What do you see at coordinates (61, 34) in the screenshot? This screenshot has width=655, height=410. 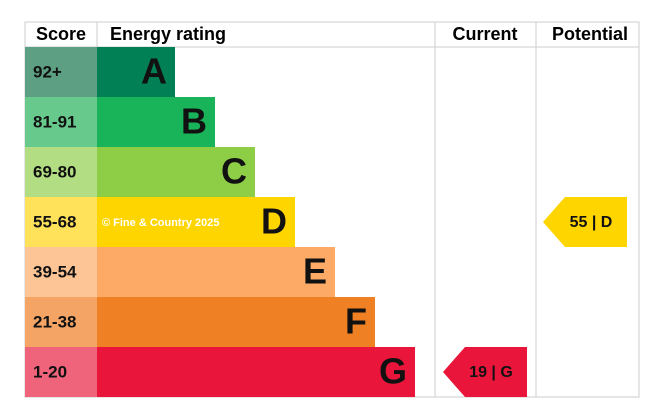 I see `header-score: Score` at bounding box center [61, 34].